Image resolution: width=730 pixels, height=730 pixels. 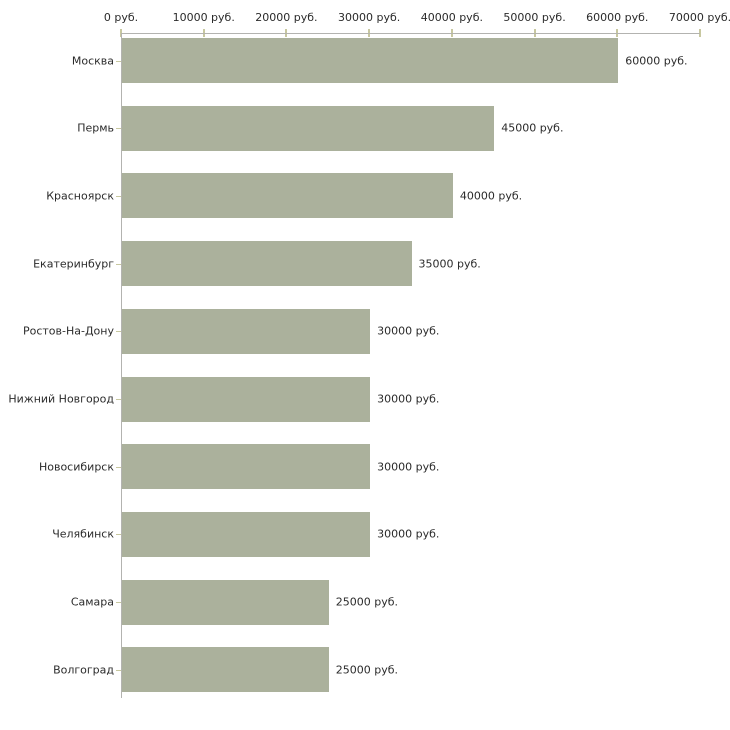 I want to click on category-label: Красноярск, so click(x=80, y=196).